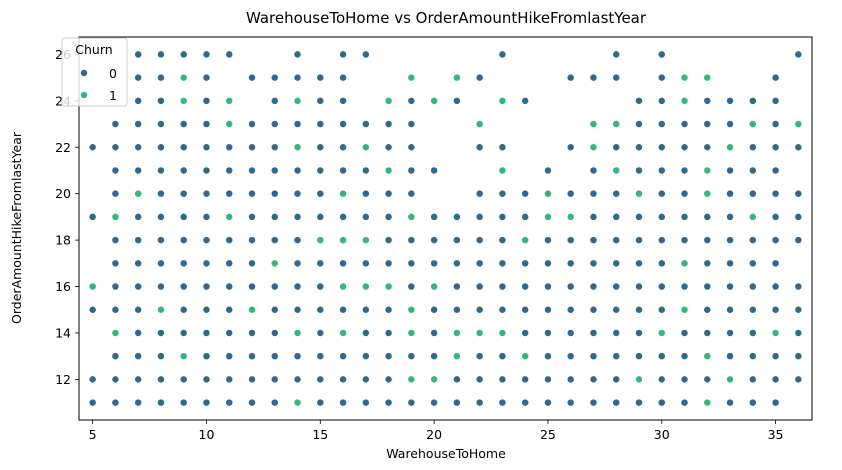 Image resolution: width=842 pixels, height=470 pixels. I want to click on x-tick-label: 10, so click(207, 434).